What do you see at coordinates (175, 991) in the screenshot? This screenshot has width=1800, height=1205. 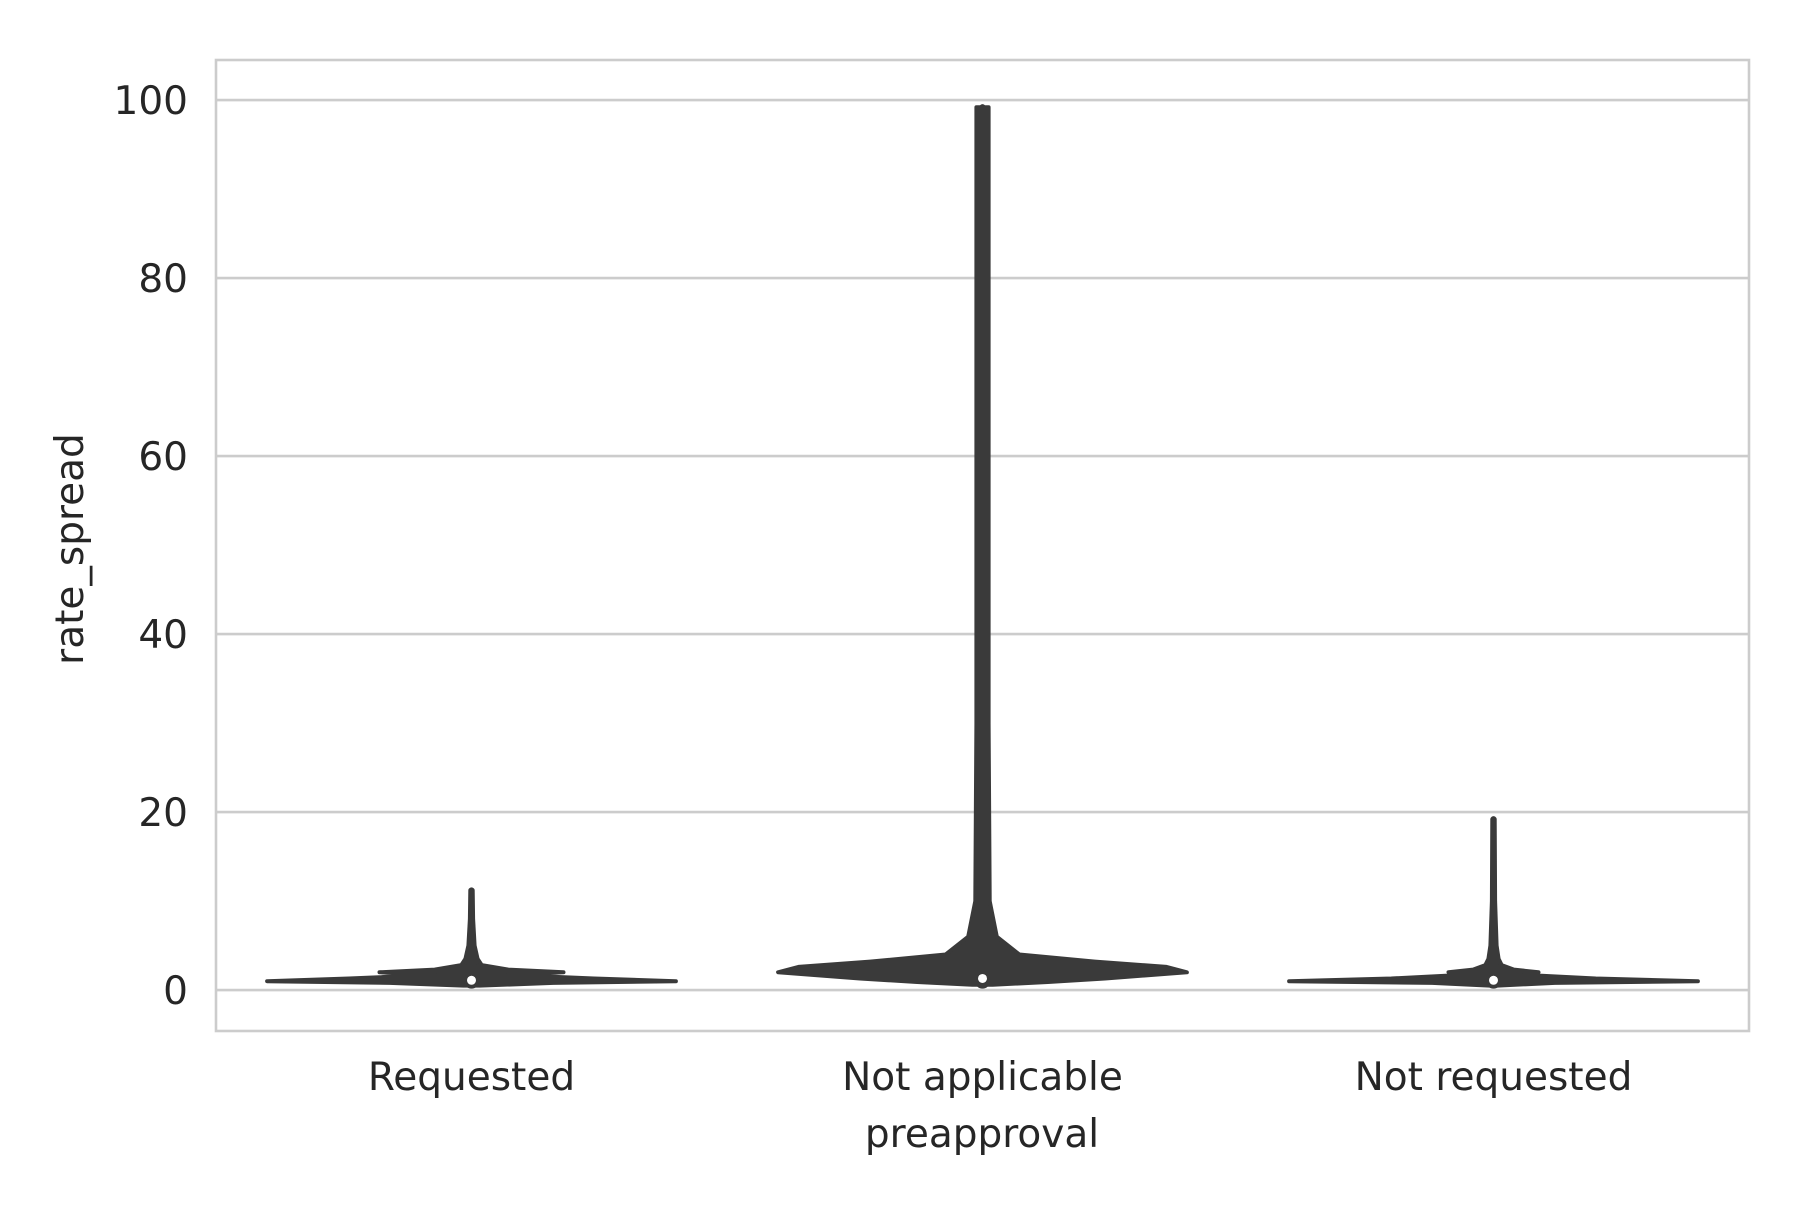 I see `y-tick-label: 0` at bounding box center [175, 991].